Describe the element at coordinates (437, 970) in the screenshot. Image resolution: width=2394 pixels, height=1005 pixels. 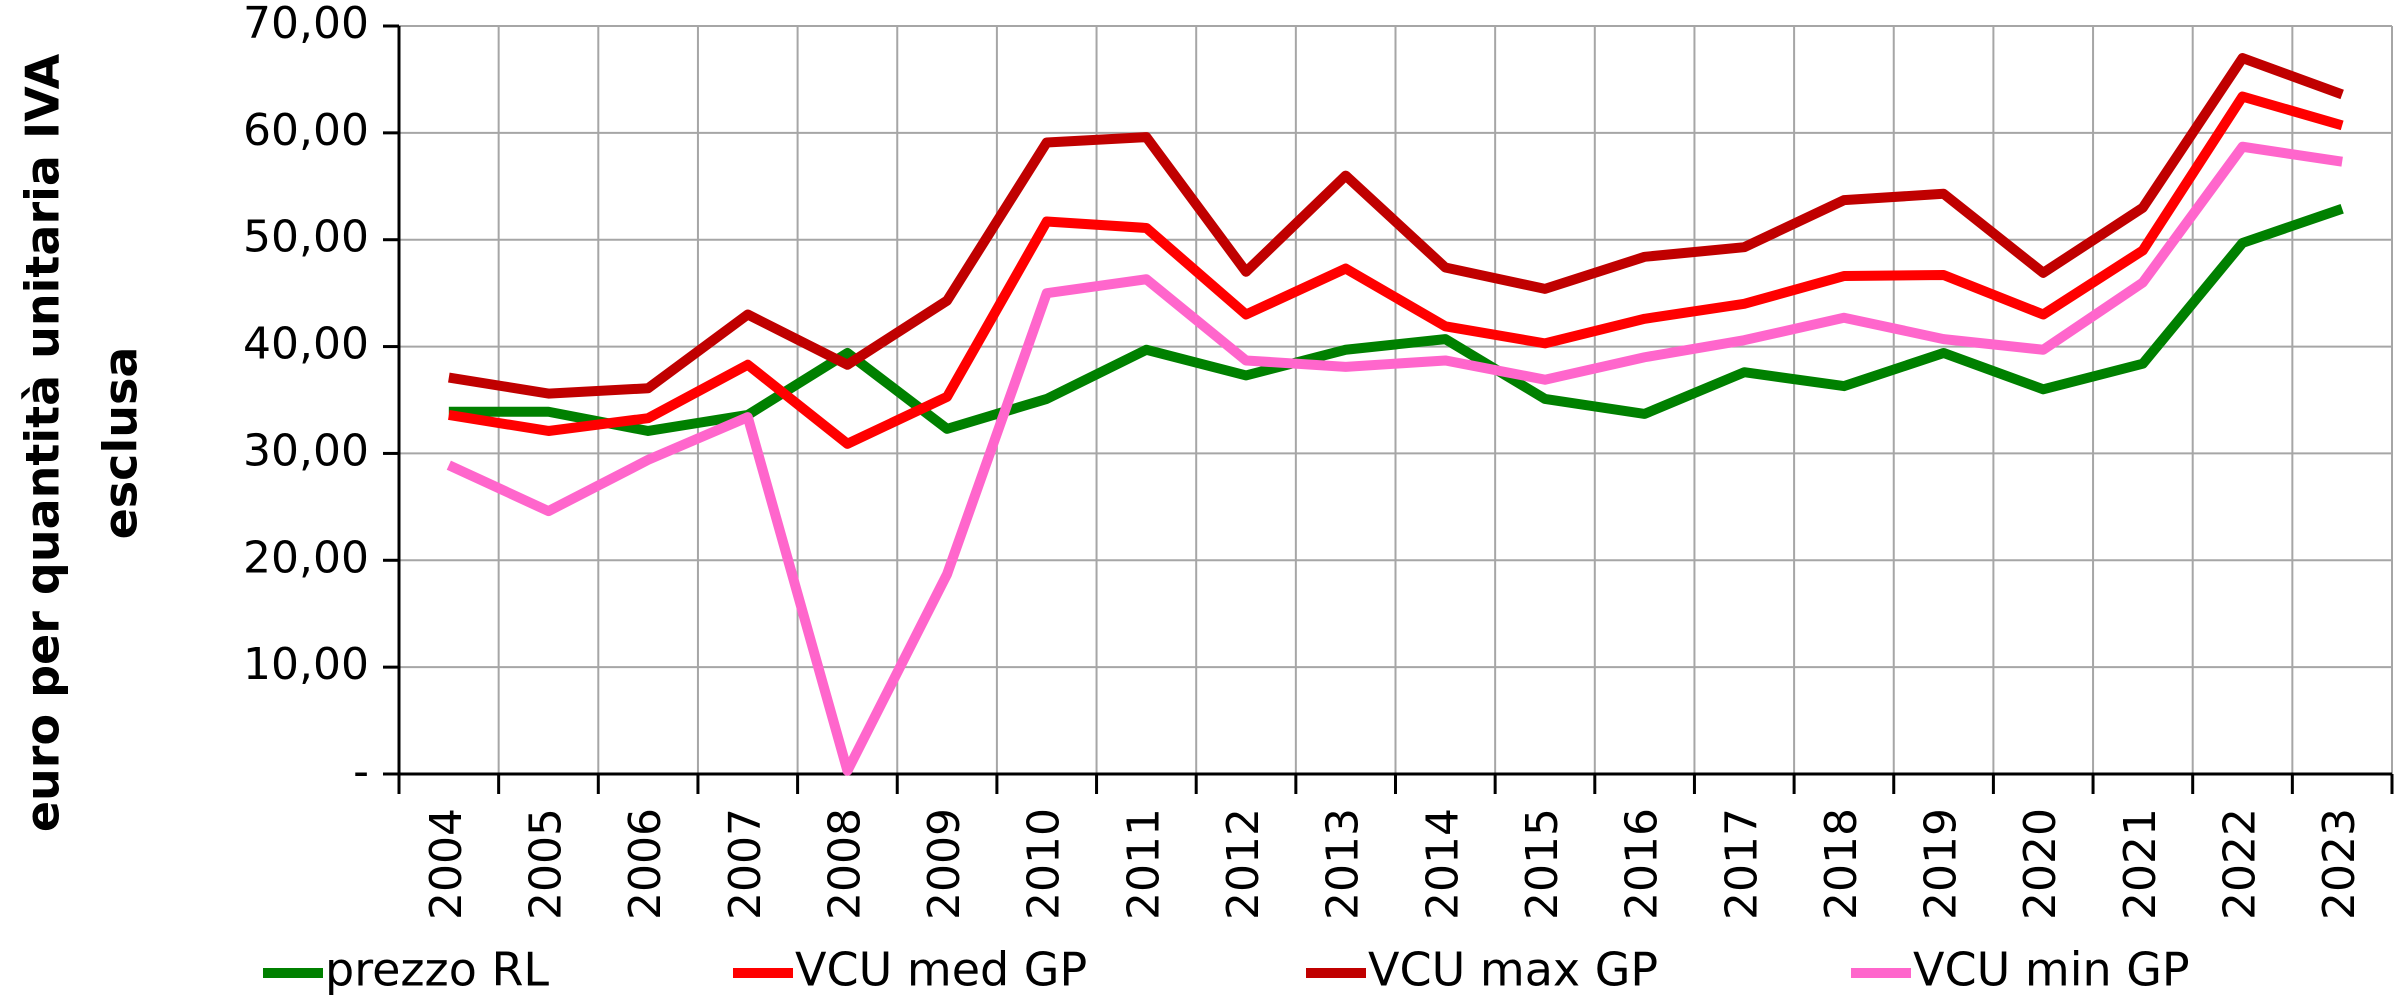
I see `legend-label: prezzo RL` at that location.